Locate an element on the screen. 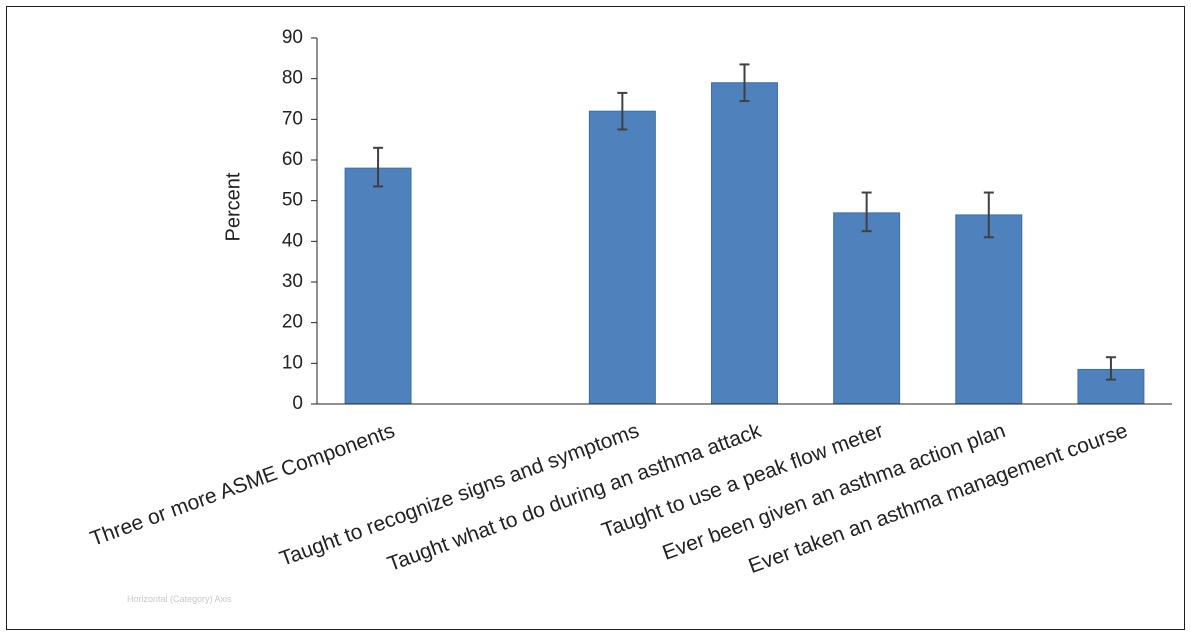  y-tick-label: 10 is located at coordinates (292, 362).